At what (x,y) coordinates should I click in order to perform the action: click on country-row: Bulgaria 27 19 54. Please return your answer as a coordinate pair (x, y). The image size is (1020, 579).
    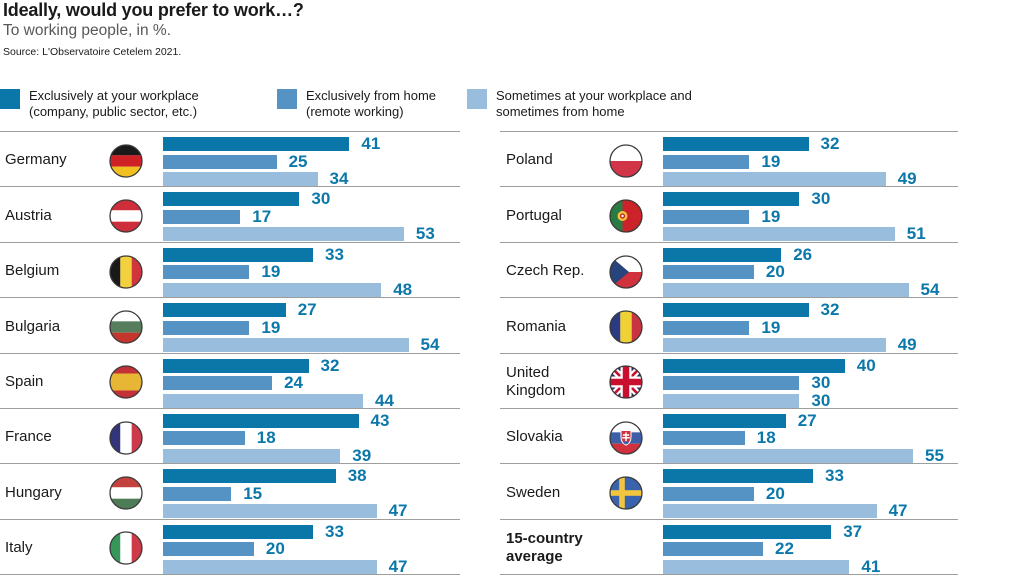
    Looking at the image, I should click on (230, 325).